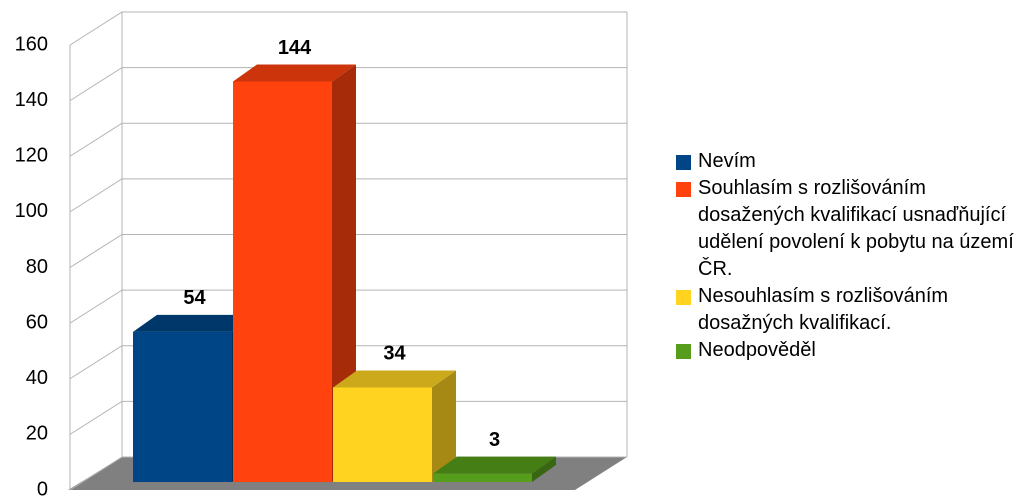 The image size is (1028, 502). Describe the element at coordinates (37, 267) in the screenshot. I see `y-tick-label: 80` at that location.